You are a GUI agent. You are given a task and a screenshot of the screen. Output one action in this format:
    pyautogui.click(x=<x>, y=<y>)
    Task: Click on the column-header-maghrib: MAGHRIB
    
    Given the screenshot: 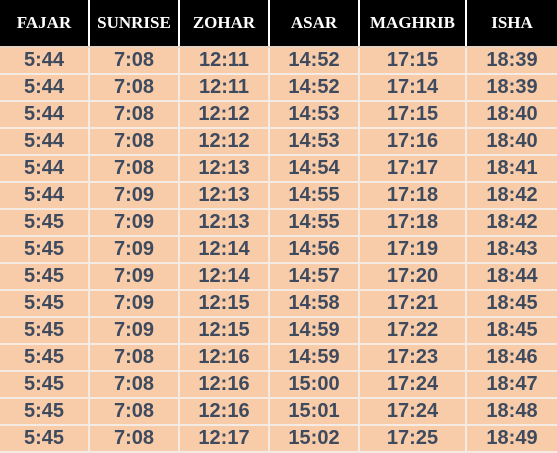 What is the action you would take?
    pyautogui.click(x=413, y=24)
    